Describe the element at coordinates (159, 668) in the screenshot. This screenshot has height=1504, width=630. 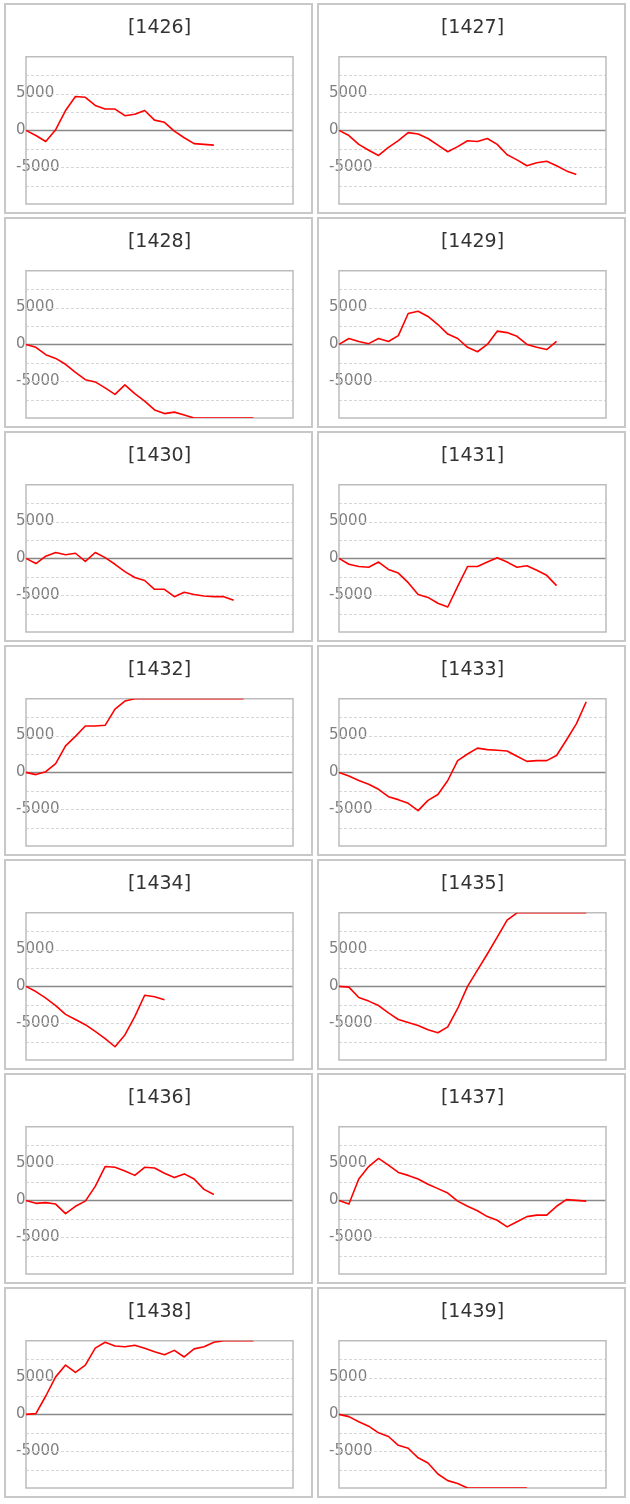
I see `chart-title: [1432]` at that location.